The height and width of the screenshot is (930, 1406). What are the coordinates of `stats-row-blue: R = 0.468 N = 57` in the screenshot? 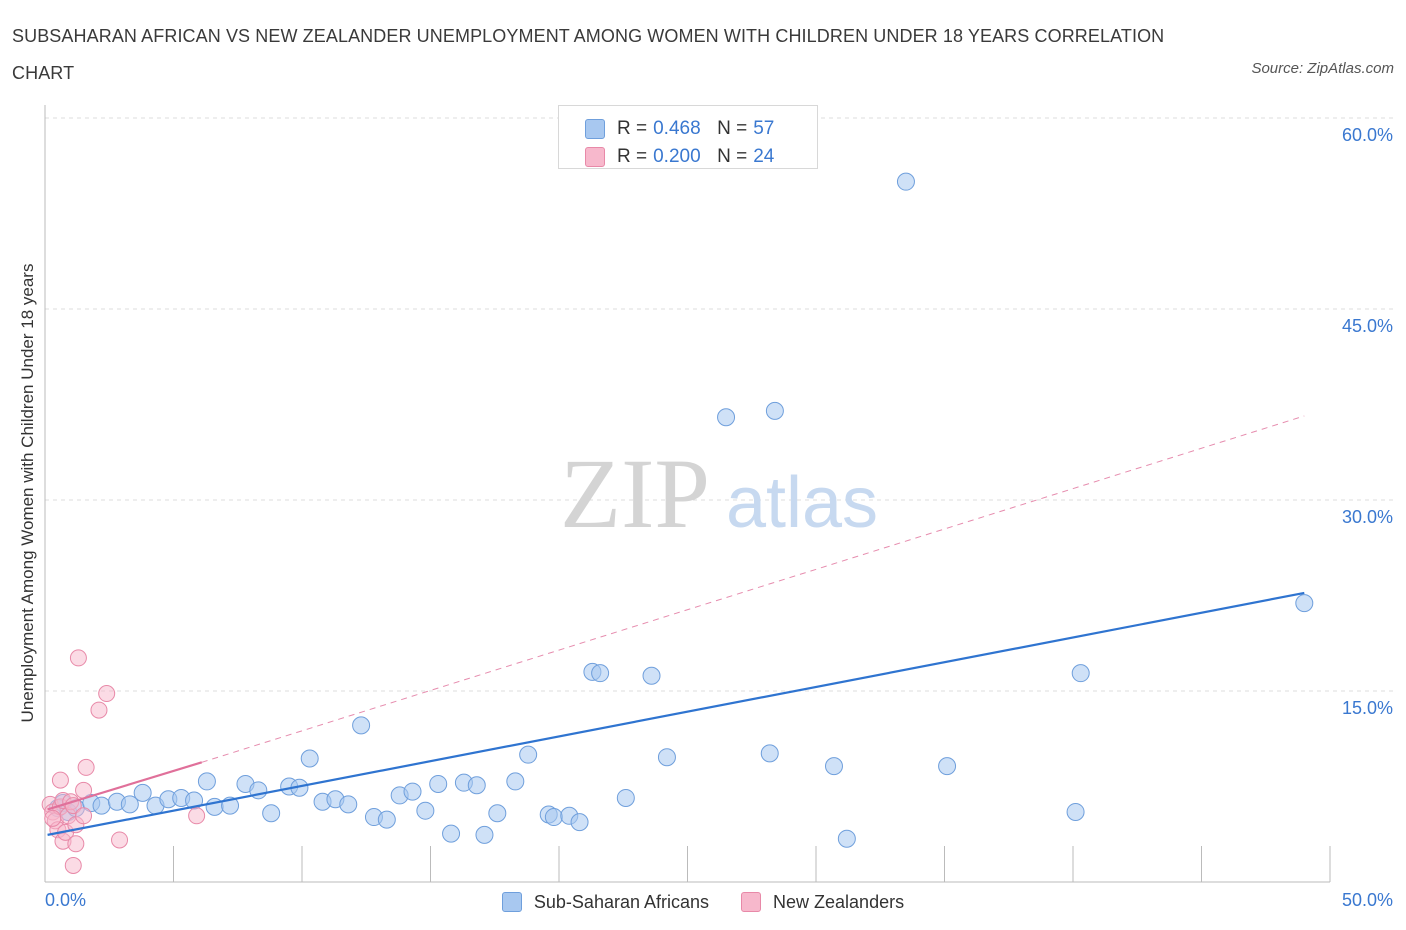 It's located at (679, 129).